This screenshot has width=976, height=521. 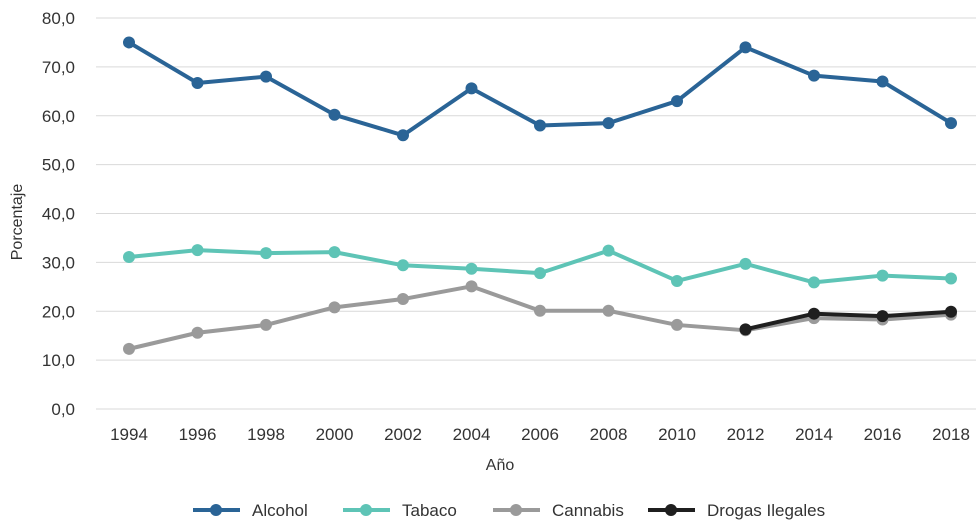 I want to click on y-tick-label: 70,0, so click(x=58, y=67).